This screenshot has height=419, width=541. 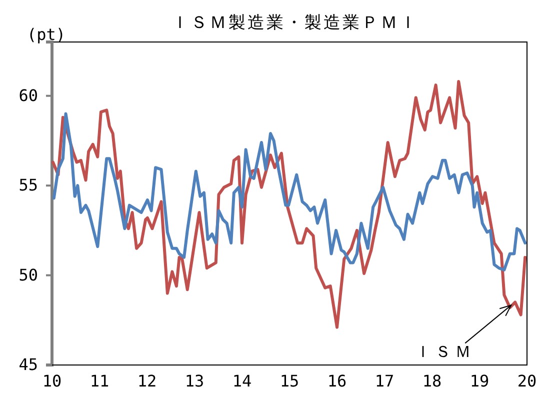 I want to click on chart-title: ＩＳＭ製造業・製造業ＰＭＩ, so click(x=295, y=23).